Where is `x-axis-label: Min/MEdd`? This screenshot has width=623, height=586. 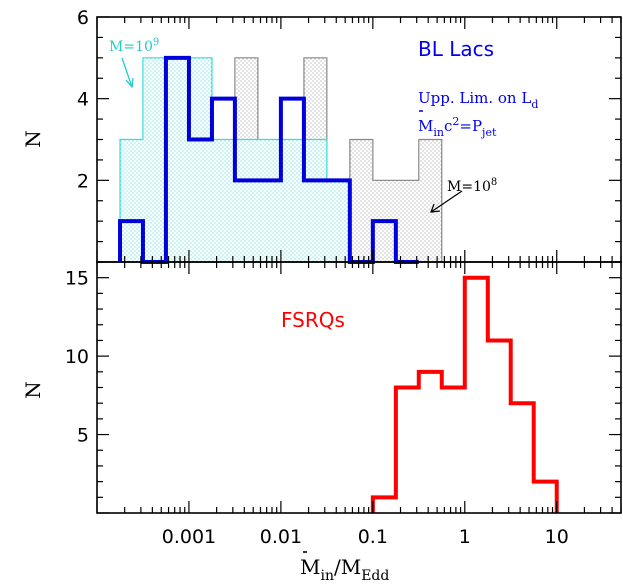 x-axis-label: Min/MEdd is located at coordinates (344, 569).